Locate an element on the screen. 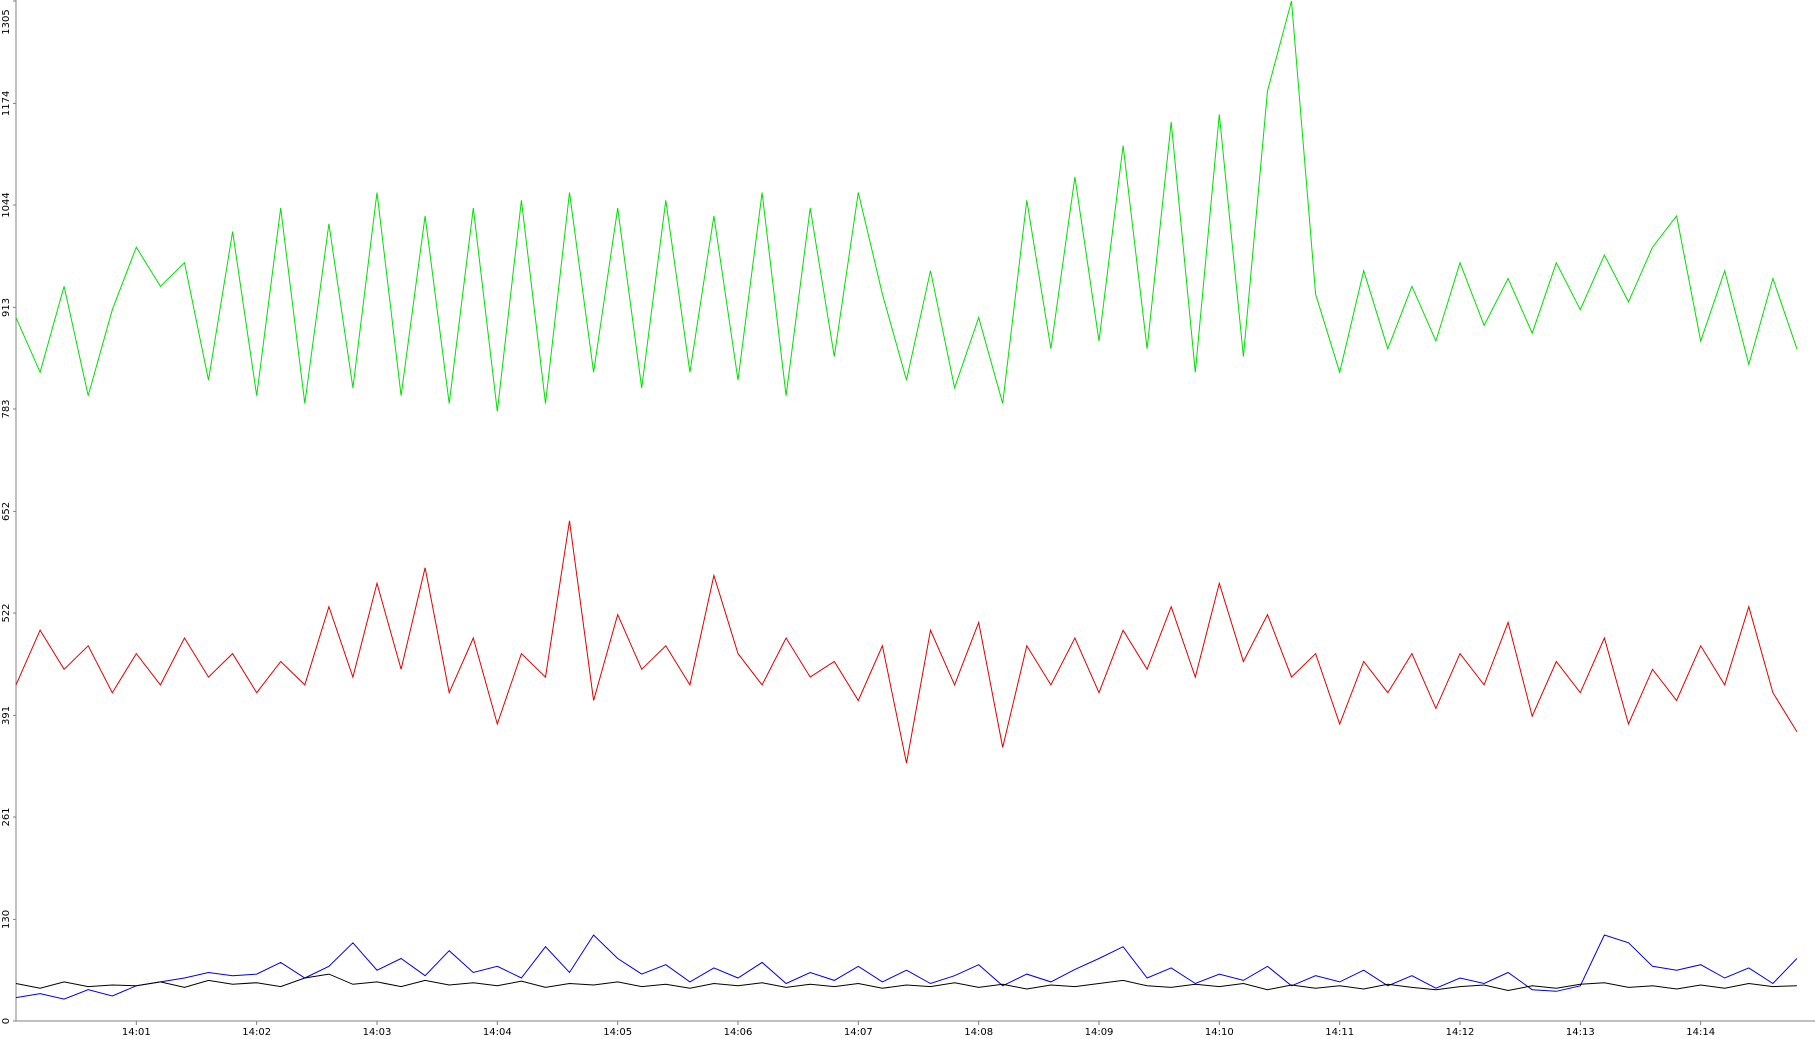 The height and width of the screenshot is (1039, 1815). y-tick-label: 261 is located at coordinates (6, 816).